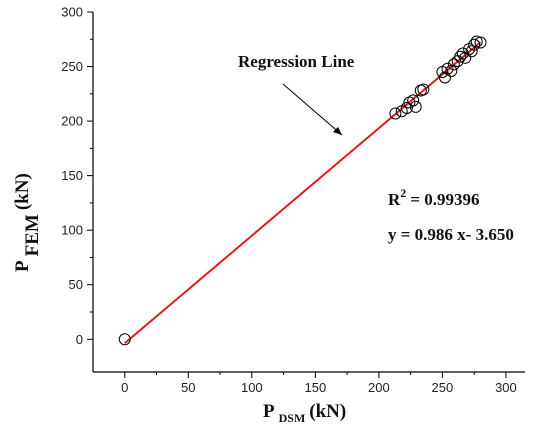 The height and width of the screenshot is (433, 550). What do you see at coordinates (433, 197) in the screenshot?
I see `r-squared: R2 = 0.99396` at bounding box center [433, 197].